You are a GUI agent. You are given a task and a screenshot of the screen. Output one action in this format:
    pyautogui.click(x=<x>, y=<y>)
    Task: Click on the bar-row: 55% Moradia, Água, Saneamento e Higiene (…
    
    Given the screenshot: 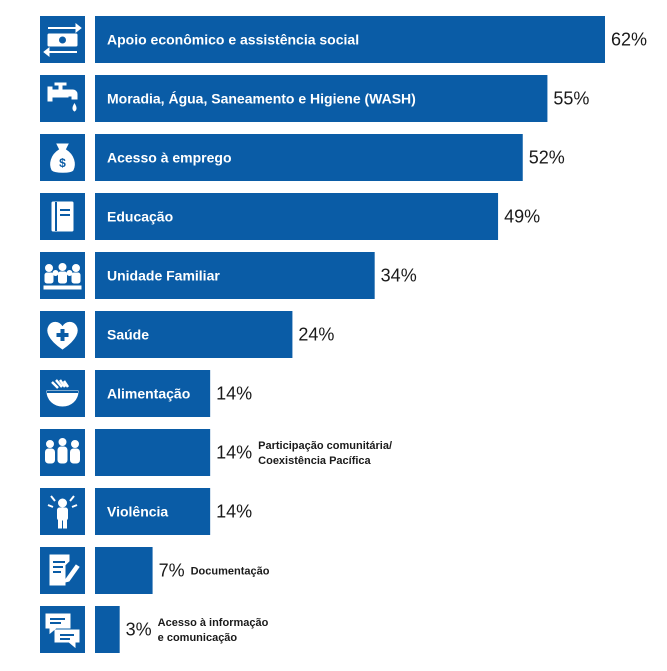 What is the action you would take?
    pyautogui.click(x=314, y=98)
    